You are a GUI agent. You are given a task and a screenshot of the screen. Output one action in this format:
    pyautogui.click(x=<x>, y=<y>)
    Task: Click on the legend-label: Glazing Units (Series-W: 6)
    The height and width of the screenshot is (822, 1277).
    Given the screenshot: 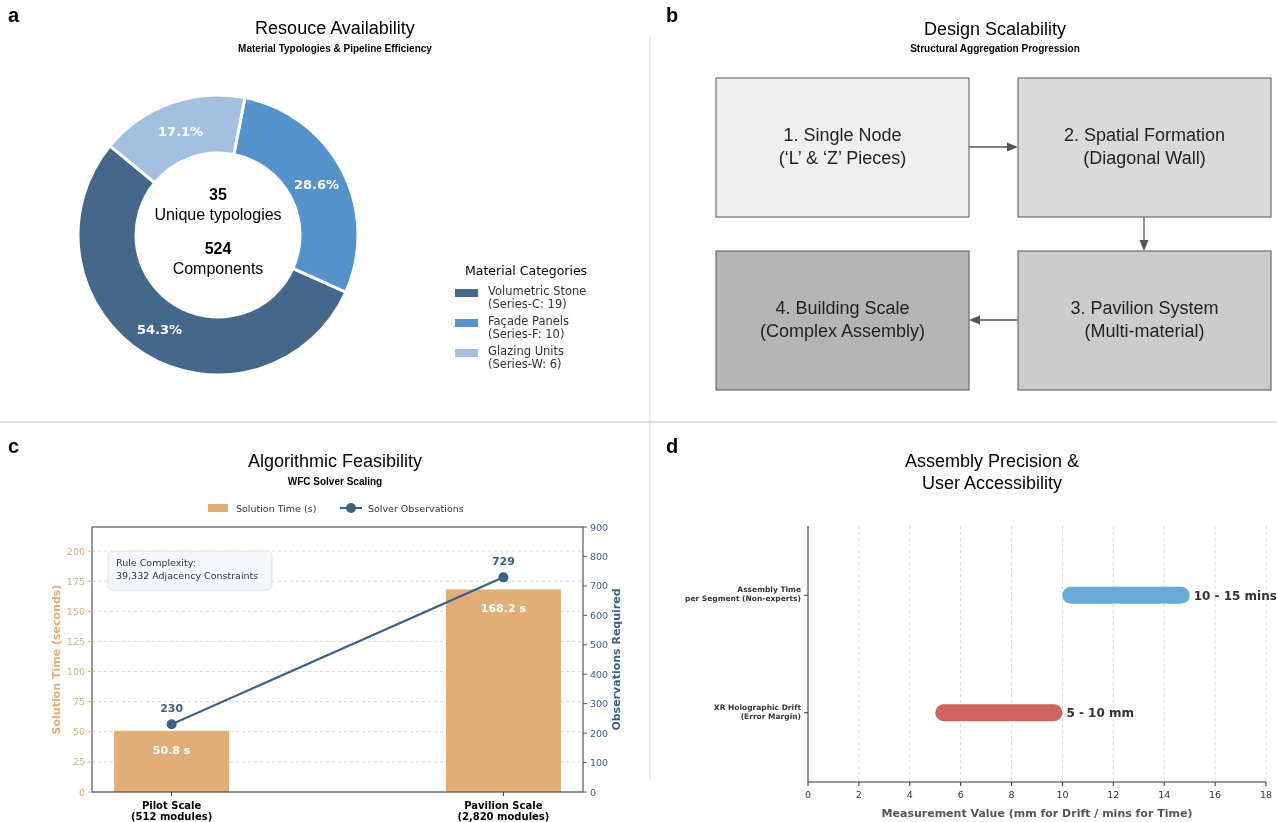 What is the action you would take?
    pyautogui.click(x=526, y=357)
    